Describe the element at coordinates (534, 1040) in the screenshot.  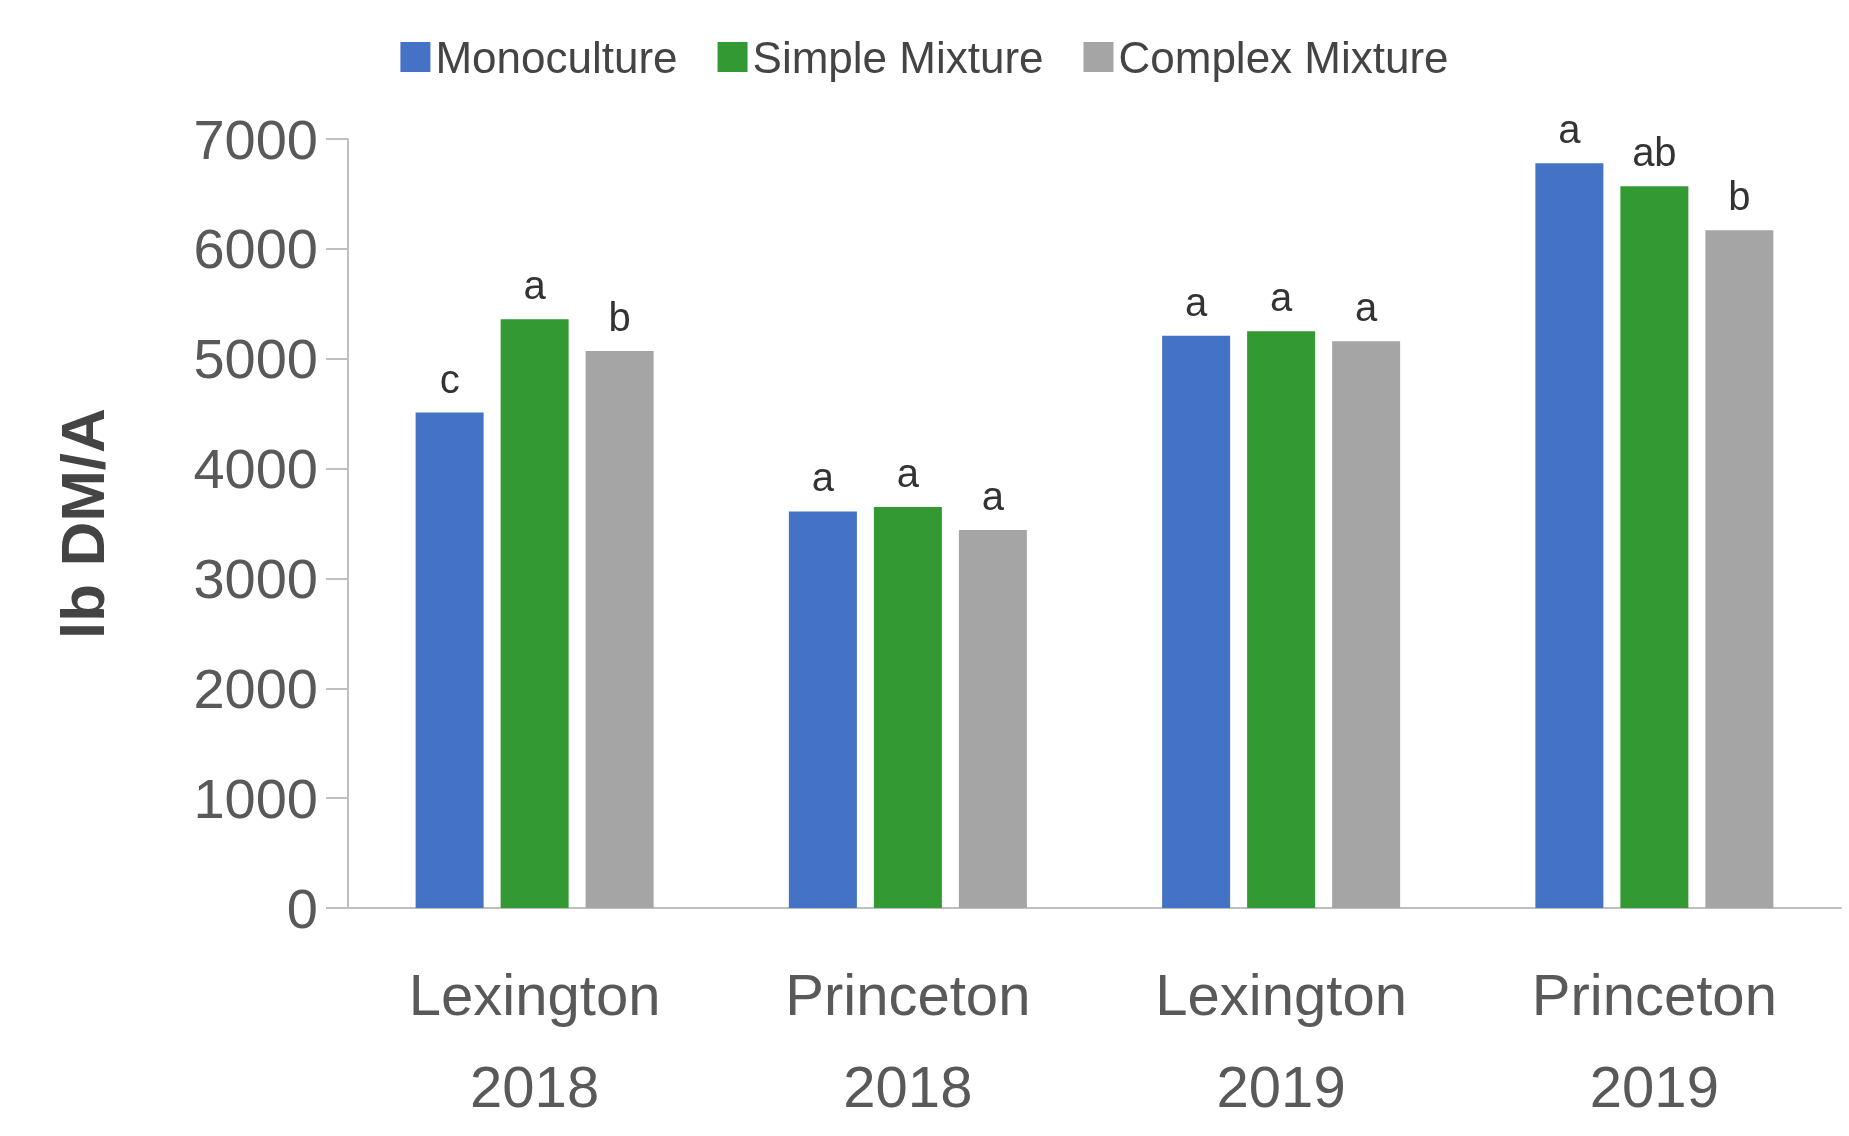
I see `x-tick-label: Lexington 2018` at that location.